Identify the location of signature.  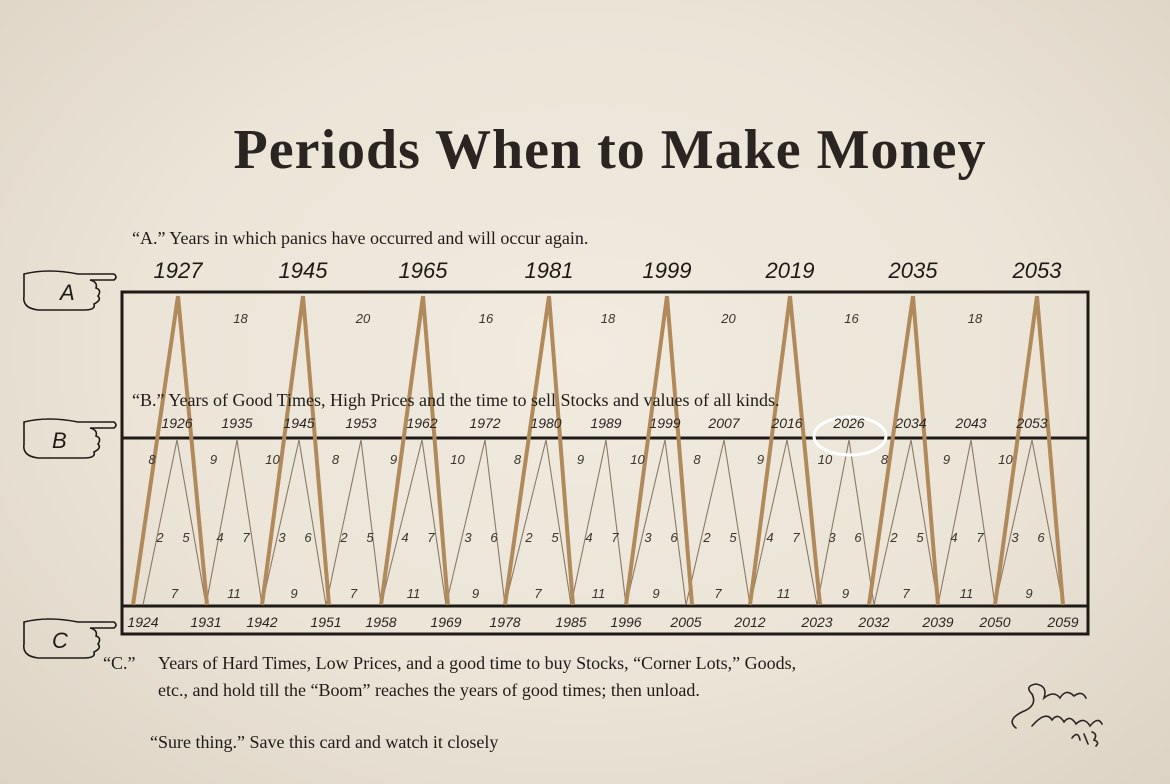
(1057, 715).